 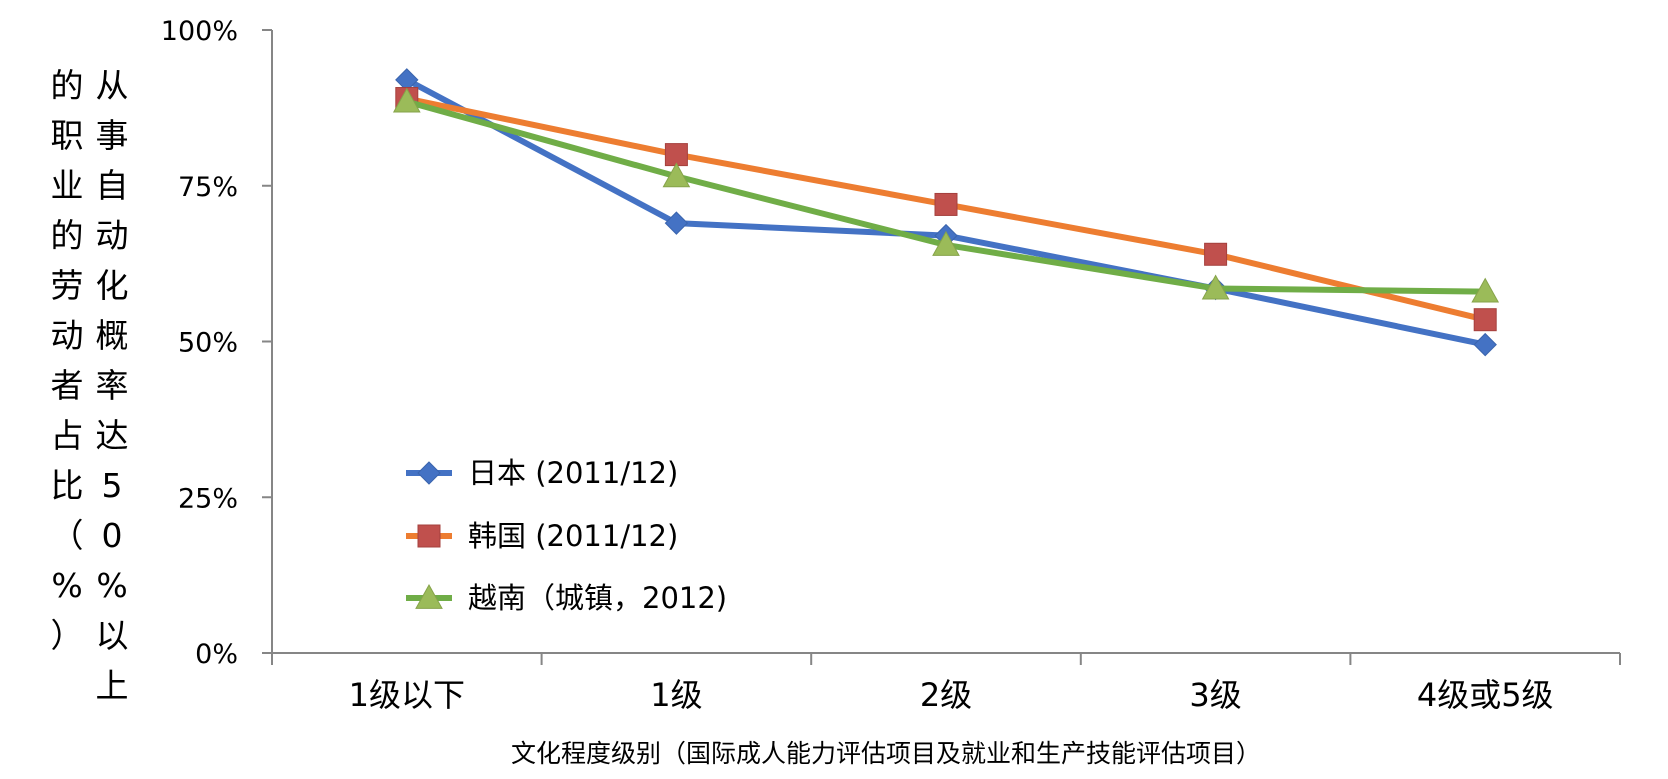 What do you see at coordinates (112, 535) in the screenshot?
I see `y-label-char: 0` at bounding box center [112, 535].